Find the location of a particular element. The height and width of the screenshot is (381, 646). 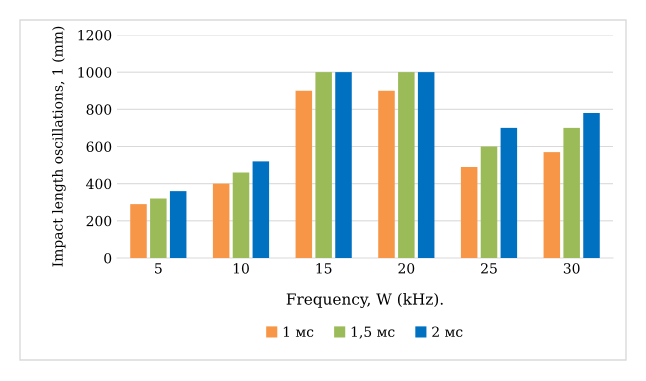

y-tick-label: 1200 is located at coordinates (95, 35).